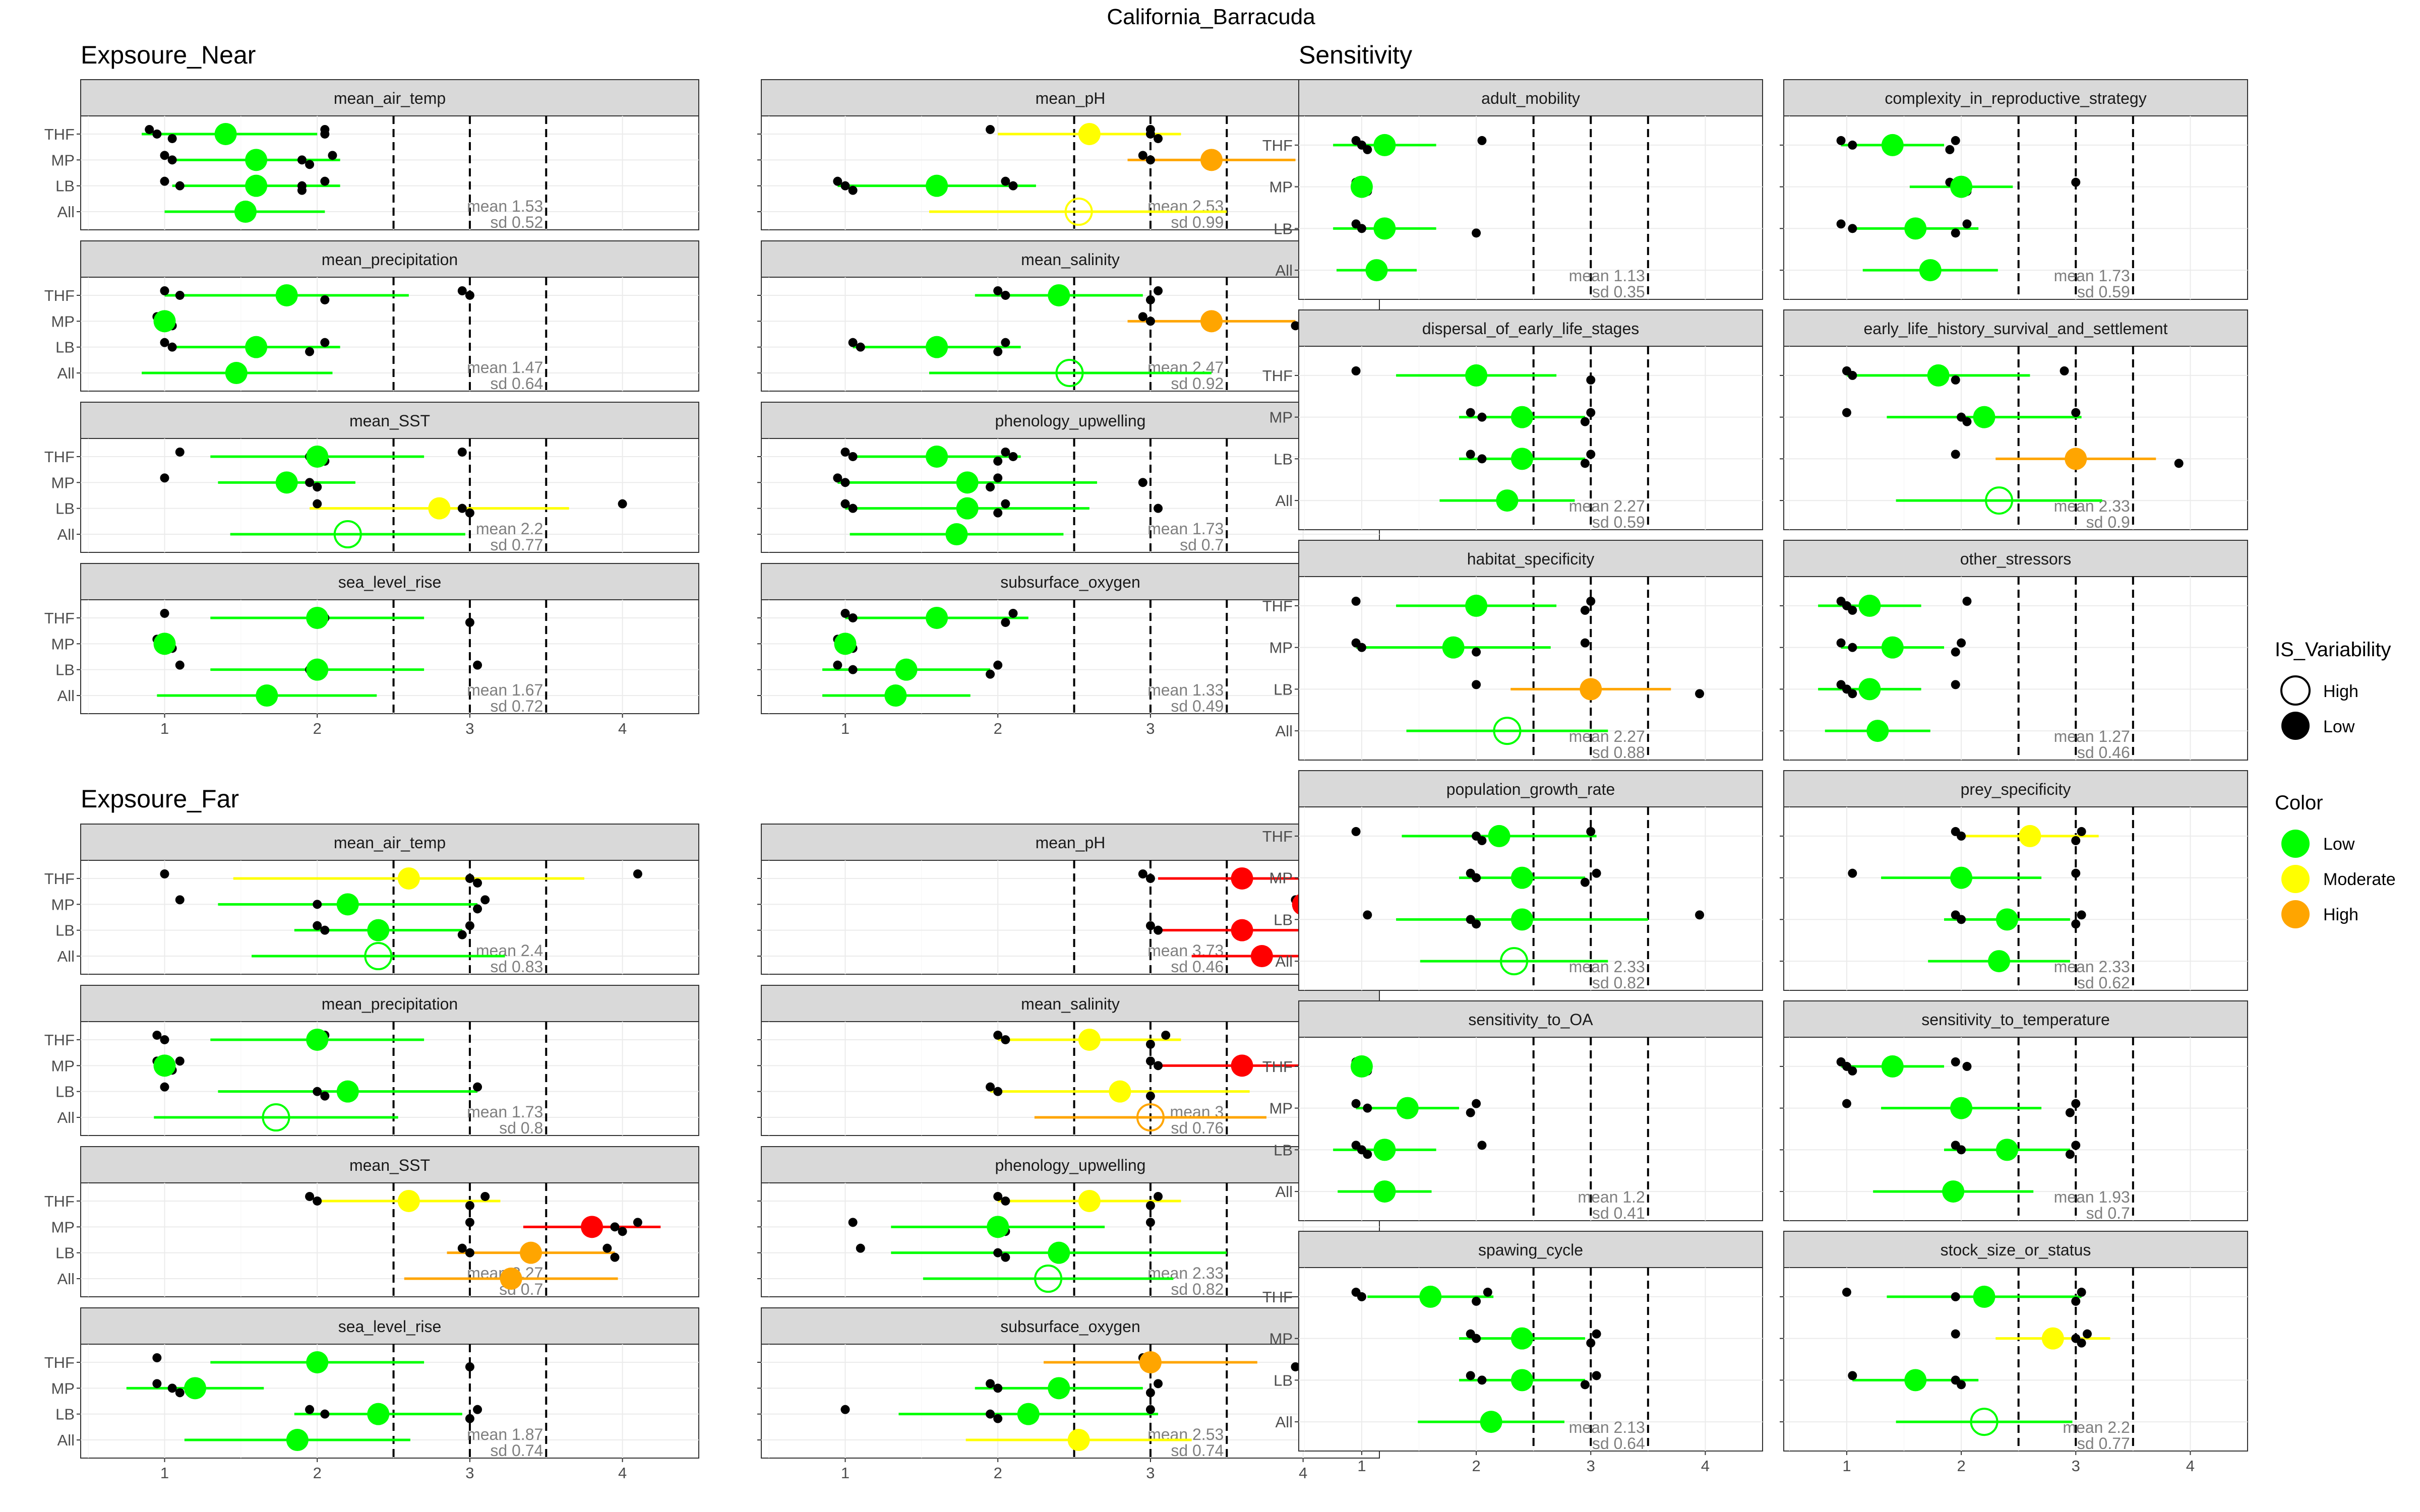 The width and height of the screenshot is (2420, 1512). What do you see at coordinates (521, 1128) in the screenshot?
I see `sd-label: sd 0.8` at bounding box center [521, 1128].